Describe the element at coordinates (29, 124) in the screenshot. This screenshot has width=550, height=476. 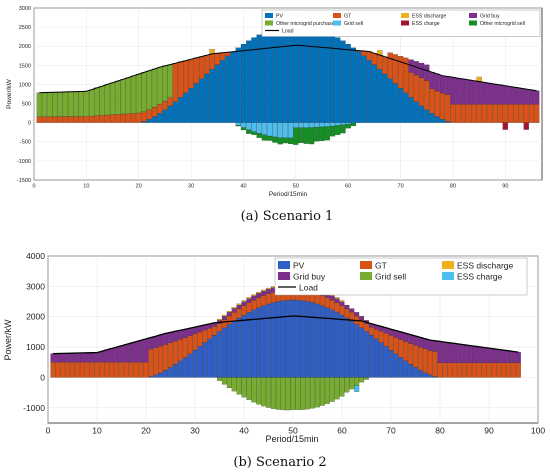
I see `y-tick-label: 0` at that location.